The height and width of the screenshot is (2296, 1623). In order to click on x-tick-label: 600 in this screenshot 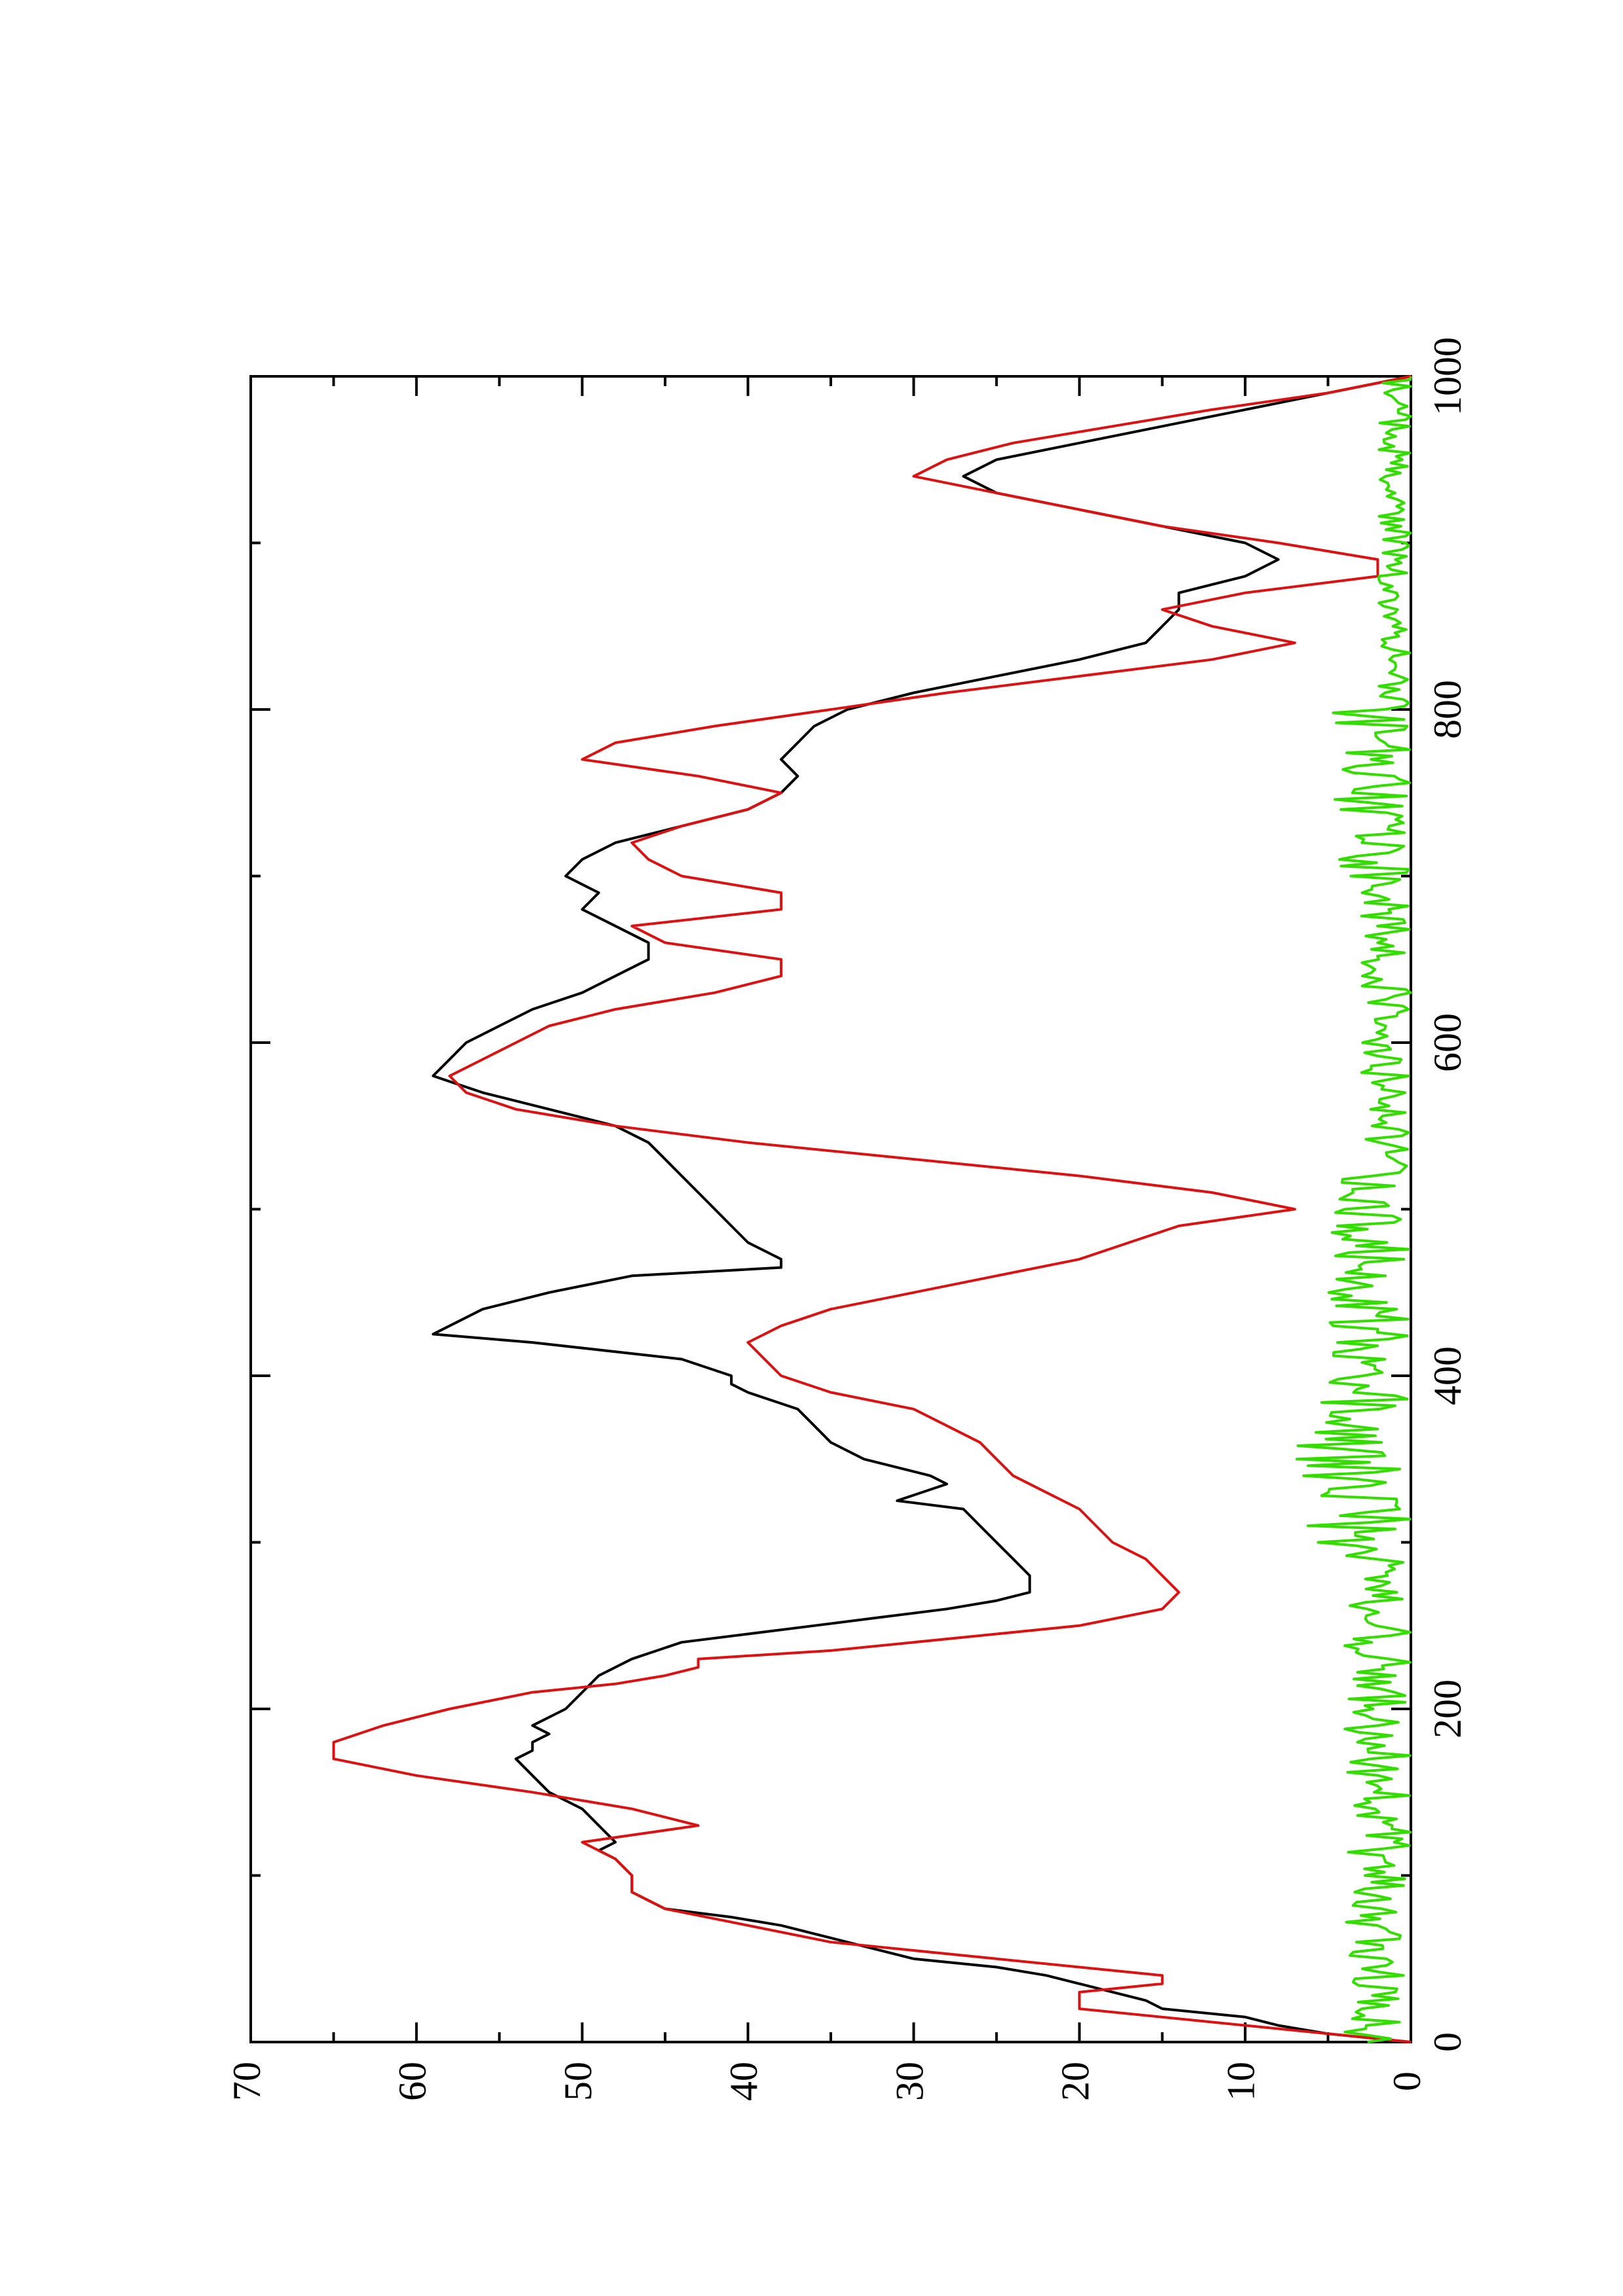, I will do `click(1447, 1042)`.